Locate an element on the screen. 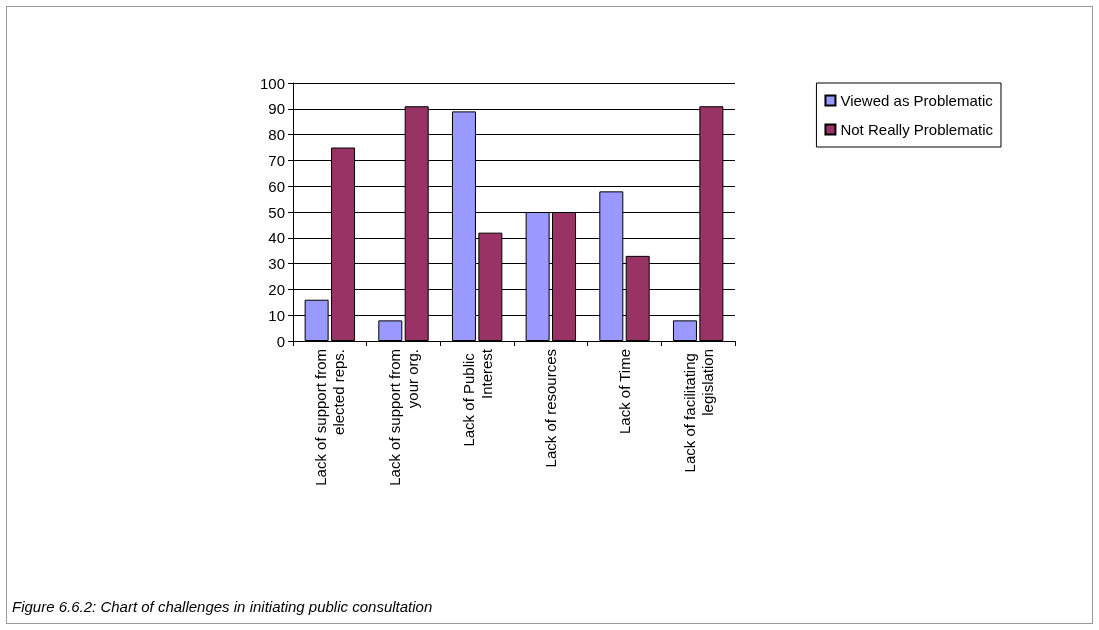 The width and height of the screenshot is (1099, 630). x-tick-label: Lack of support from your org. is located at coordinates (403, 417).